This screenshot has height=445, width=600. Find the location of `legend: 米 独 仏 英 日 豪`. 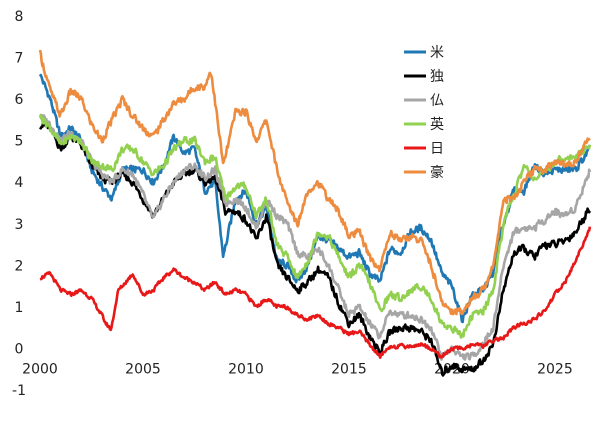

legend: 米 独 仏 英 日 豪 is located at coordinates (424, 113).